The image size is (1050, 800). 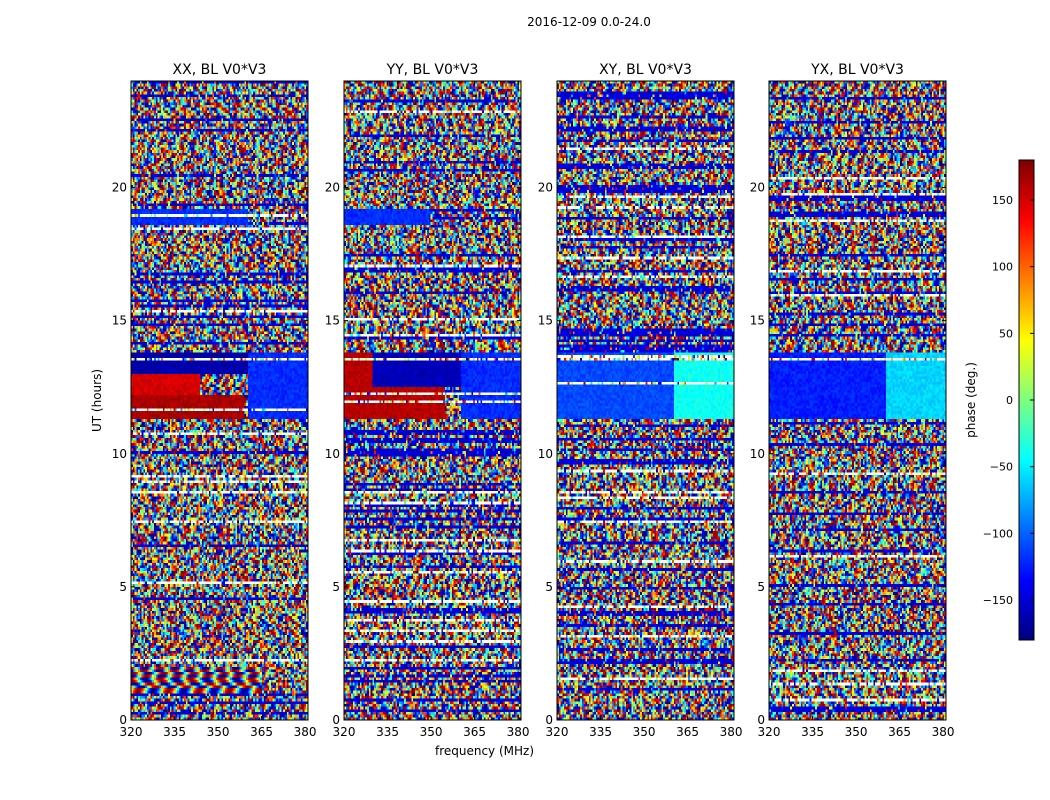 What do you see at coordinates (1001, 467) in the screenshot?
I see `colorbar-tick-label: −50` at bounding box center [1001, 467].